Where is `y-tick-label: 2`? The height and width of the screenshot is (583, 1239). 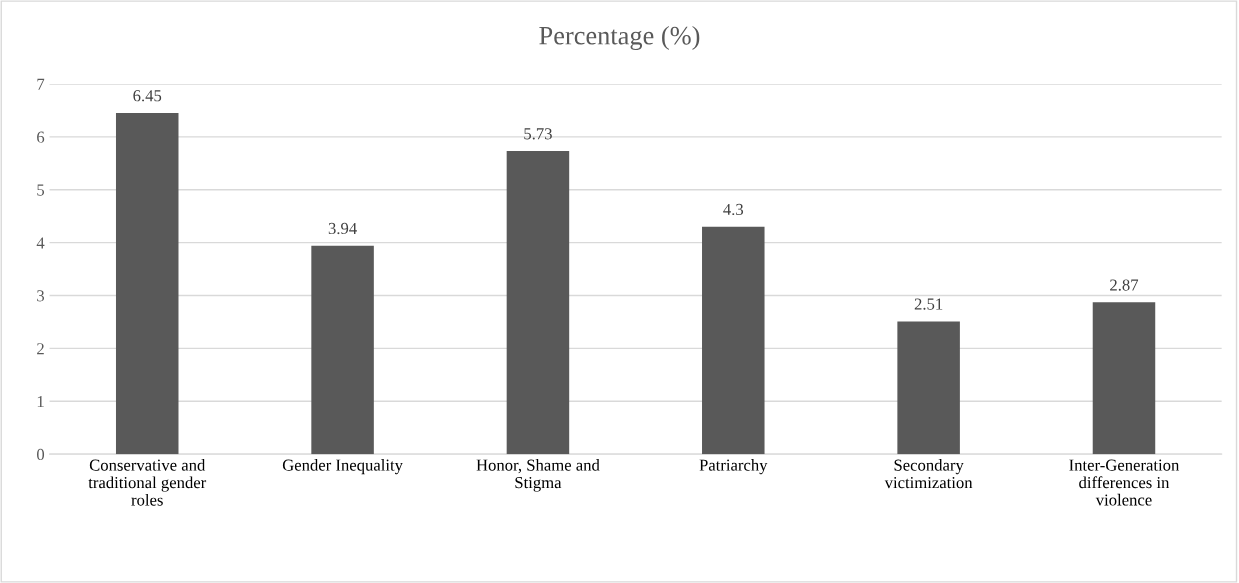 y-tick-label: 2 is located at coordinates (40, 349).